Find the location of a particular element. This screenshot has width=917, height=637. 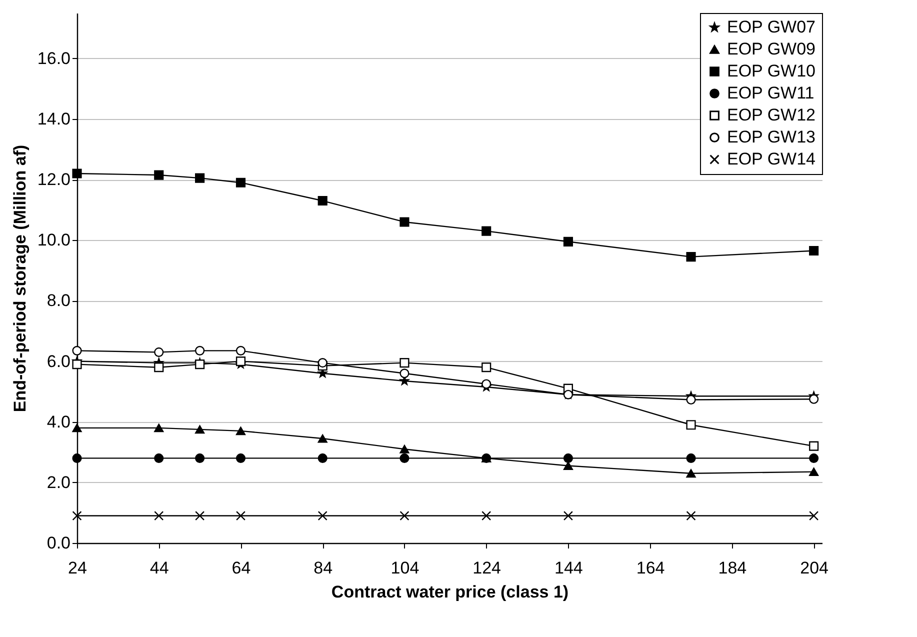

x-tick-label: 204 is located at coordinates (814, 568).